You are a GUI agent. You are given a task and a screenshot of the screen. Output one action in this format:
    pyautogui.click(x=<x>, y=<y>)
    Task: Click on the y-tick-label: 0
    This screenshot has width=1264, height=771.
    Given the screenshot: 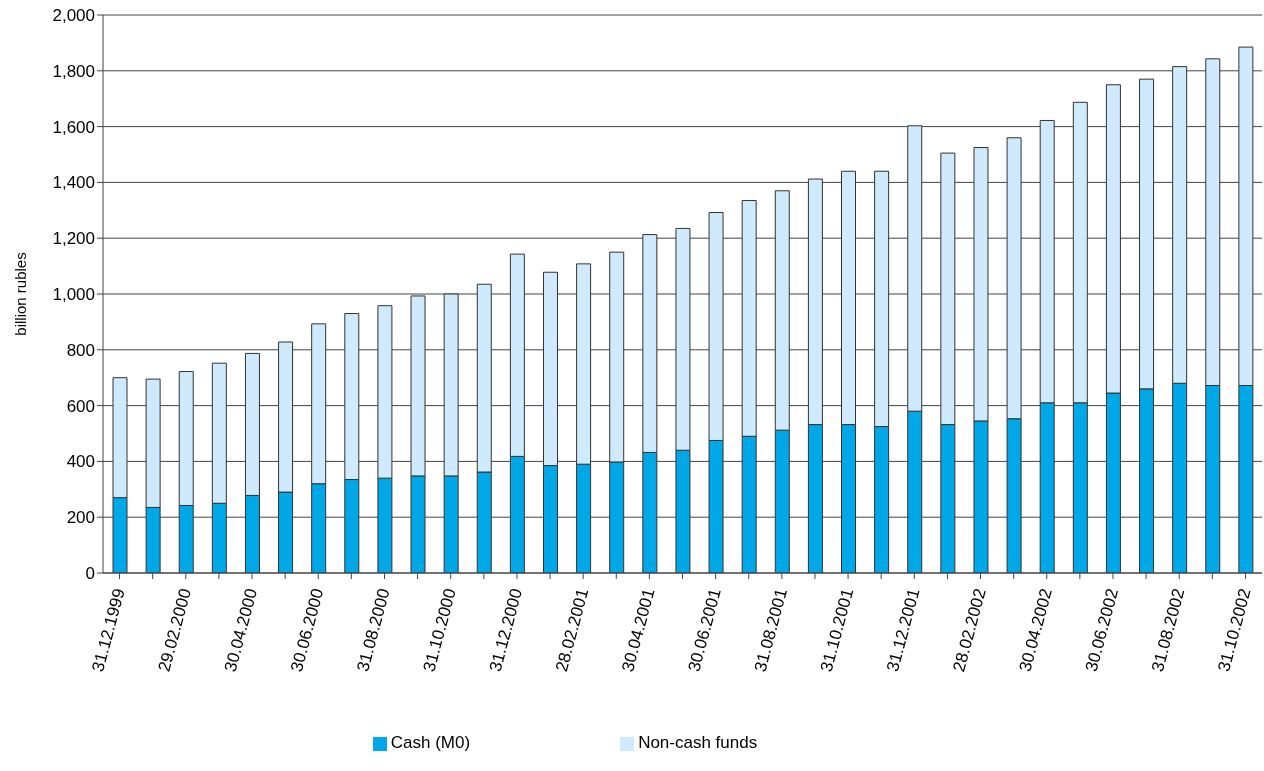 What is the action you would take?
    pyautogui.click(x=90, y=574)
    